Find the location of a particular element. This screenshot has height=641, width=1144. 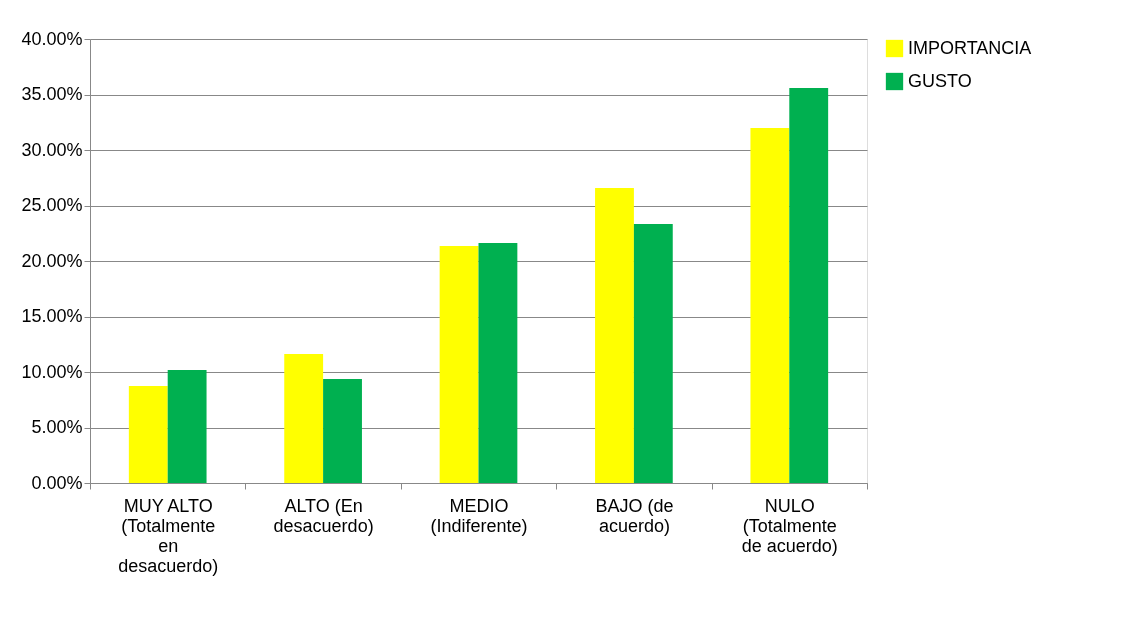

y-tick-label: 35.00% is located at coordinates (52, 94).